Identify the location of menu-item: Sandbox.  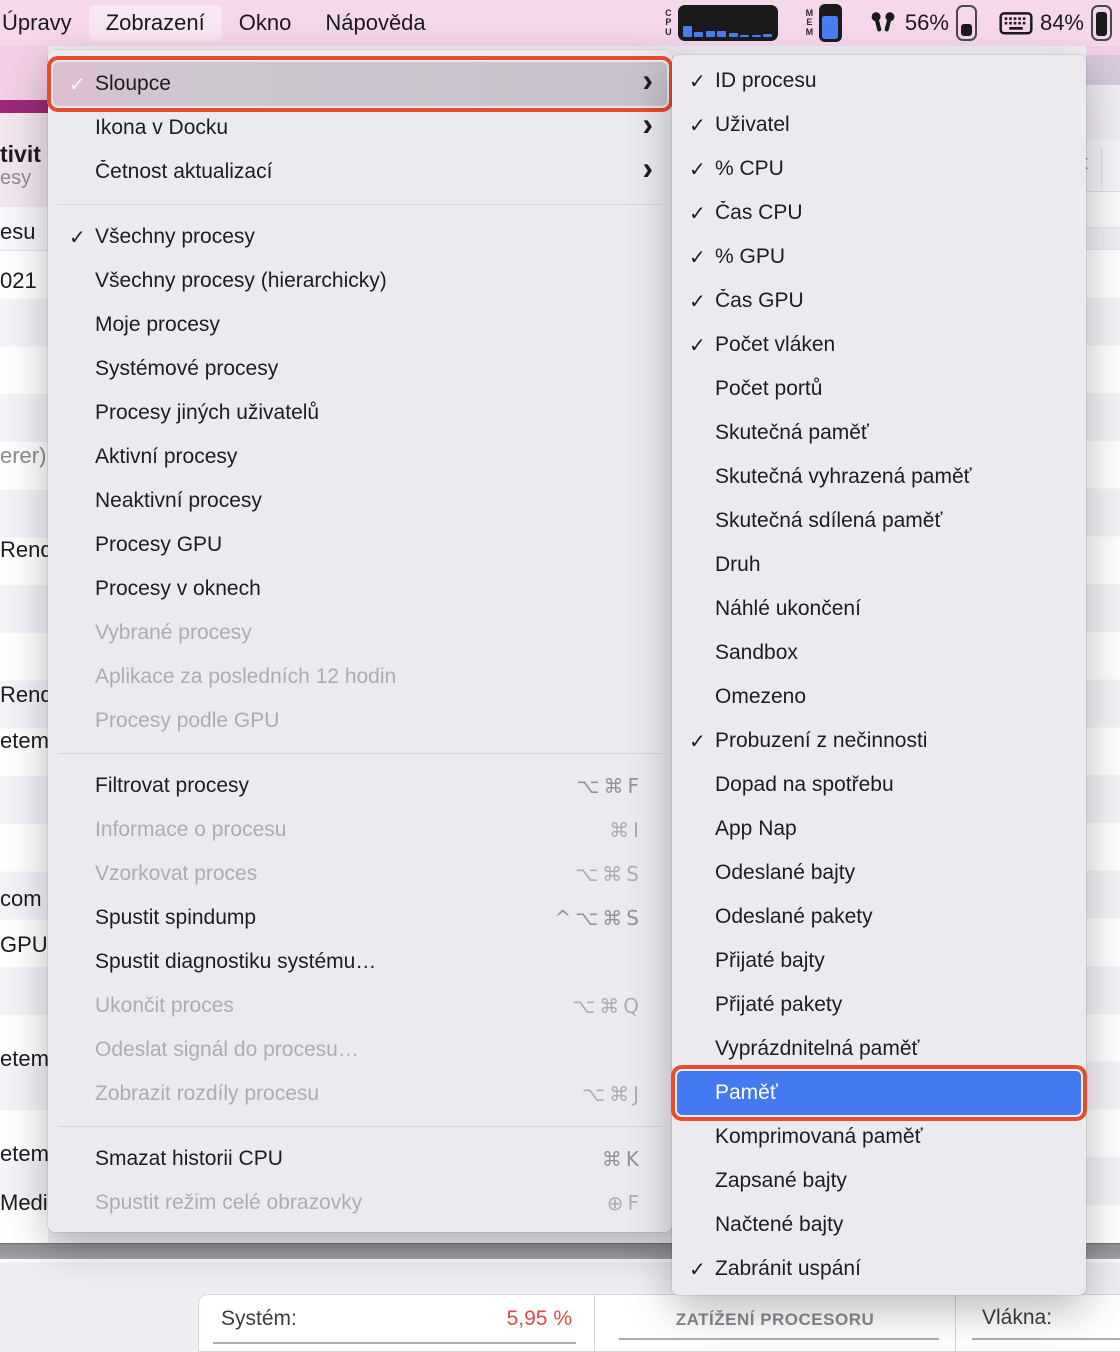
(879, 653).